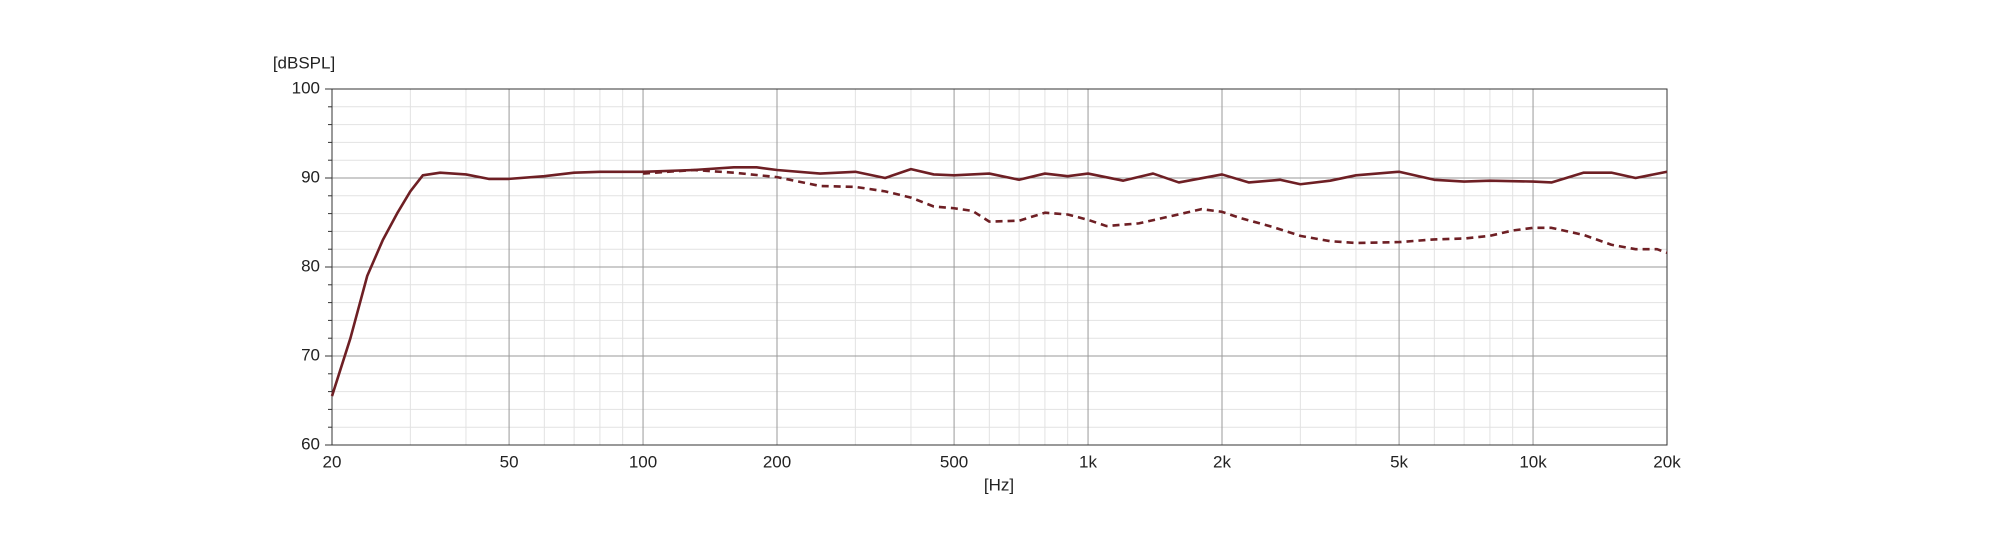 The width and height of the screenshot is (2001, 534). What do you see at coordinates (1155, 211) in the screenshot?
I see `line` at bounding box center [1155, 211].